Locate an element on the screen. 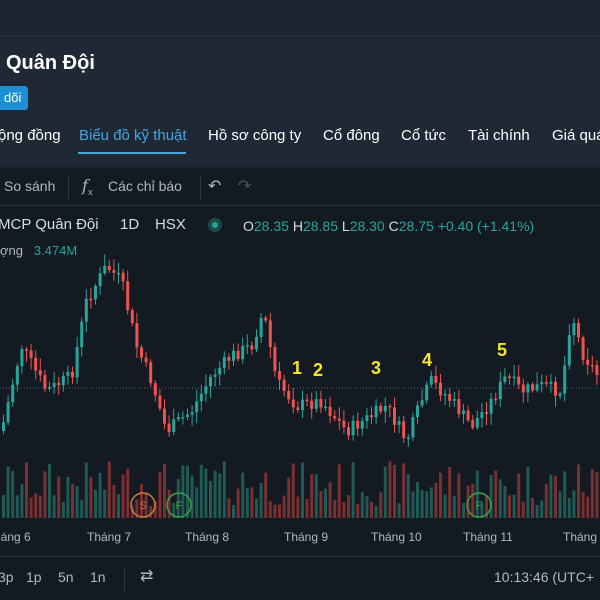 The height and width of the screenshot is (600, 600). follow-badge: dõi is located at coordinates (14, 98).